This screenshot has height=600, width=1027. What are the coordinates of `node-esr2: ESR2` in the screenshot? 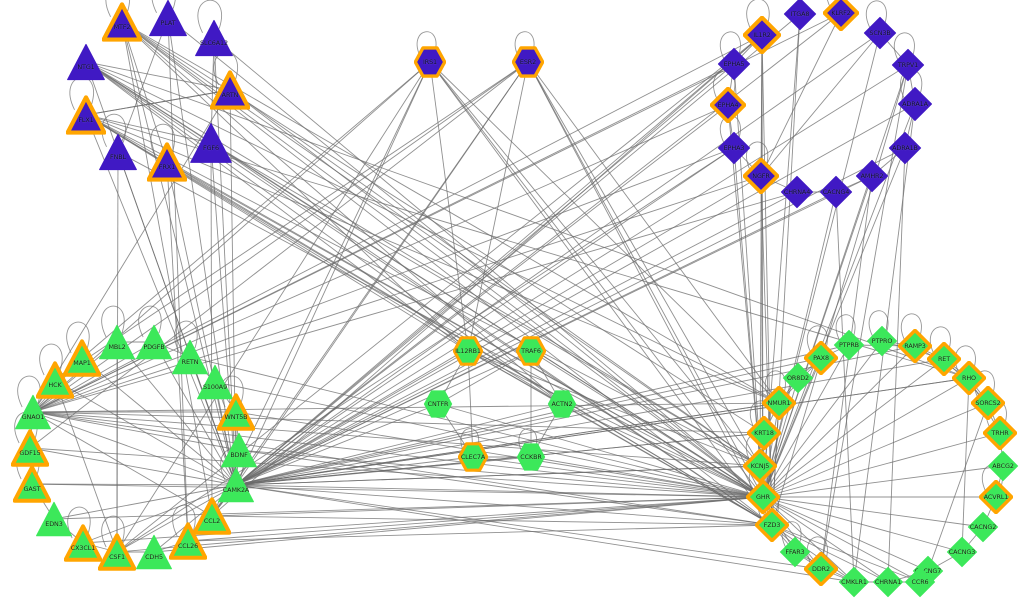 It's located at (528, 62).